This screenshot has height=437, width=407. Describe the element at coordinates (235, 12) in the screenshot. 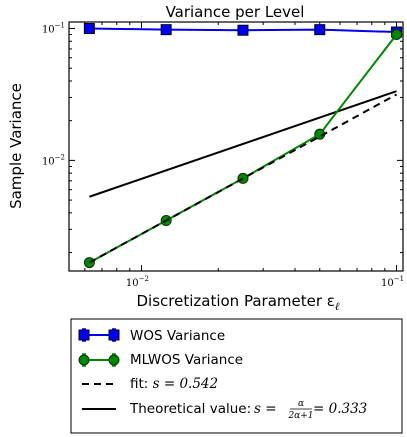

I see `chart-title: Variance per Level` at that location.